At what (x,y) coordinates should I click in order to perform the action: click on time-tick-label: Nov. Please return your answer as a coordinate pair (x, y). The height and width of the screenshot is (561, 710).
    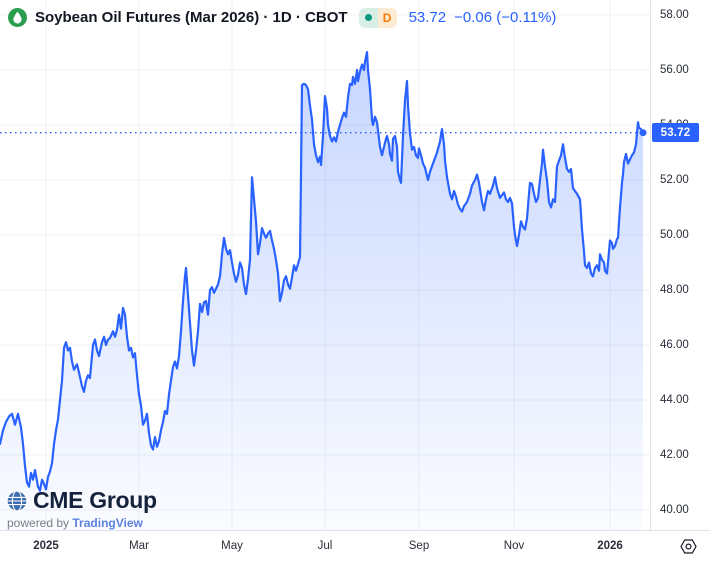
    Looking at the image, I should click on (514, 546).